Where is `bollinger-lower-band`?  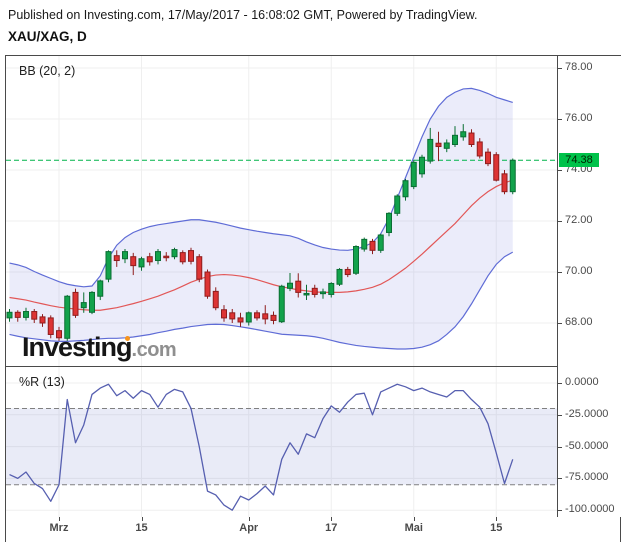 bollinger-lower-band is located at coordinates (261, 300).